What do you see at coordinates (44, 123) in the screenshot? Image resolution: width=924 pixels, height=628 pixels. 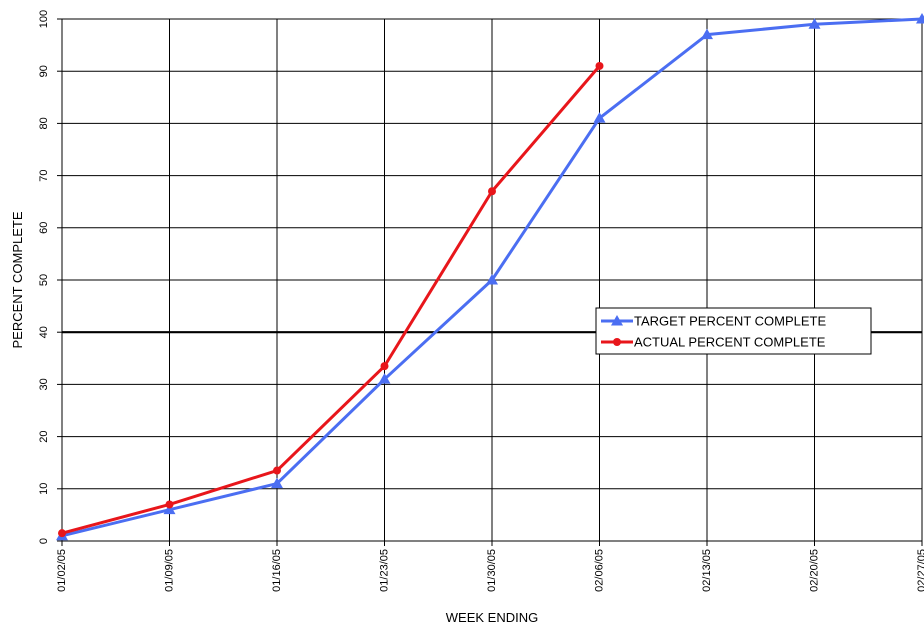 I see `y-tick-label: 80` at bounding box center [44, 123].